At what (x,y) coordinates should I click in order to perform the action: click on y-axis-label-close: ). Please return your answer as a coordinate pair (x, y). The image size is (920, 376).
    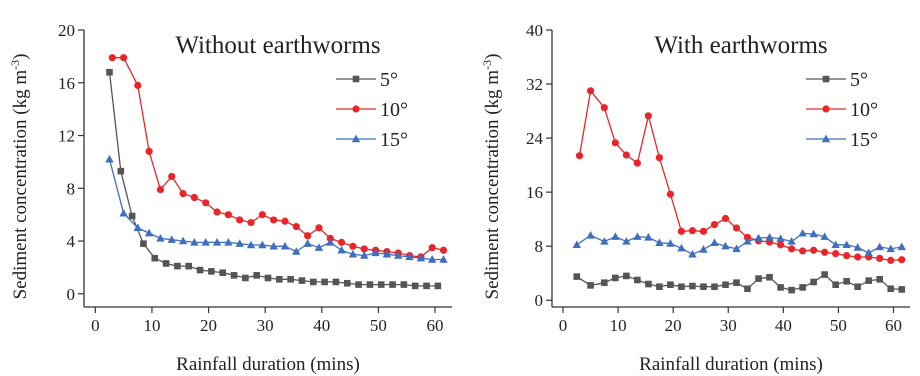
    Looking at the image, I should click on (20, 57).